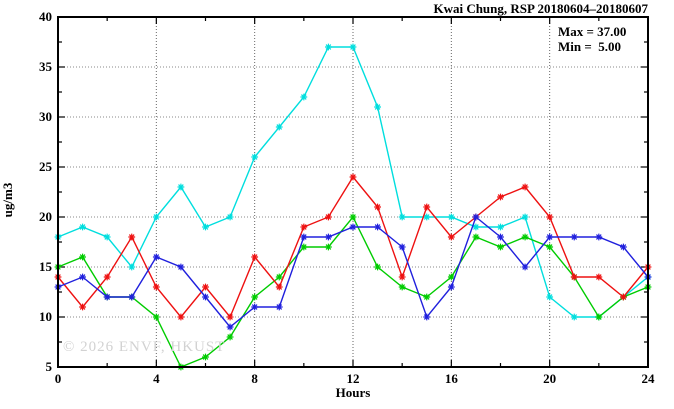 The width and height of the screenshot is (674, 409). Describe the element at coordinates (648, 378) in the screenshot. I see `x-tick-label: 24` at that location.